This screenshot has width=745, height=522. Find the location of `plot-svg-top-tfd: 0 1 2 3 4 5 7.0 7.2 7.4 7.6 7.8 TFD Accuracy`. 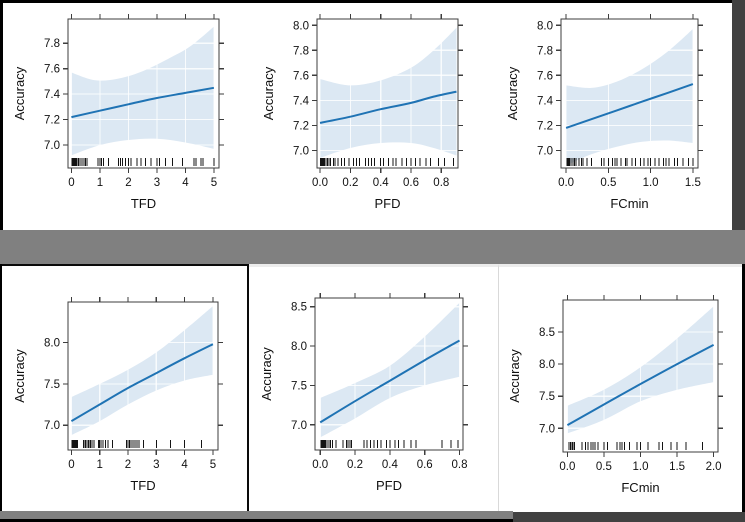

plot-svg-top-tfd: 0 1 2 3 4 5 7.0 7.2 7.4 7.6 7.8 TFD Accuracy is located at coordinates (118, 112).